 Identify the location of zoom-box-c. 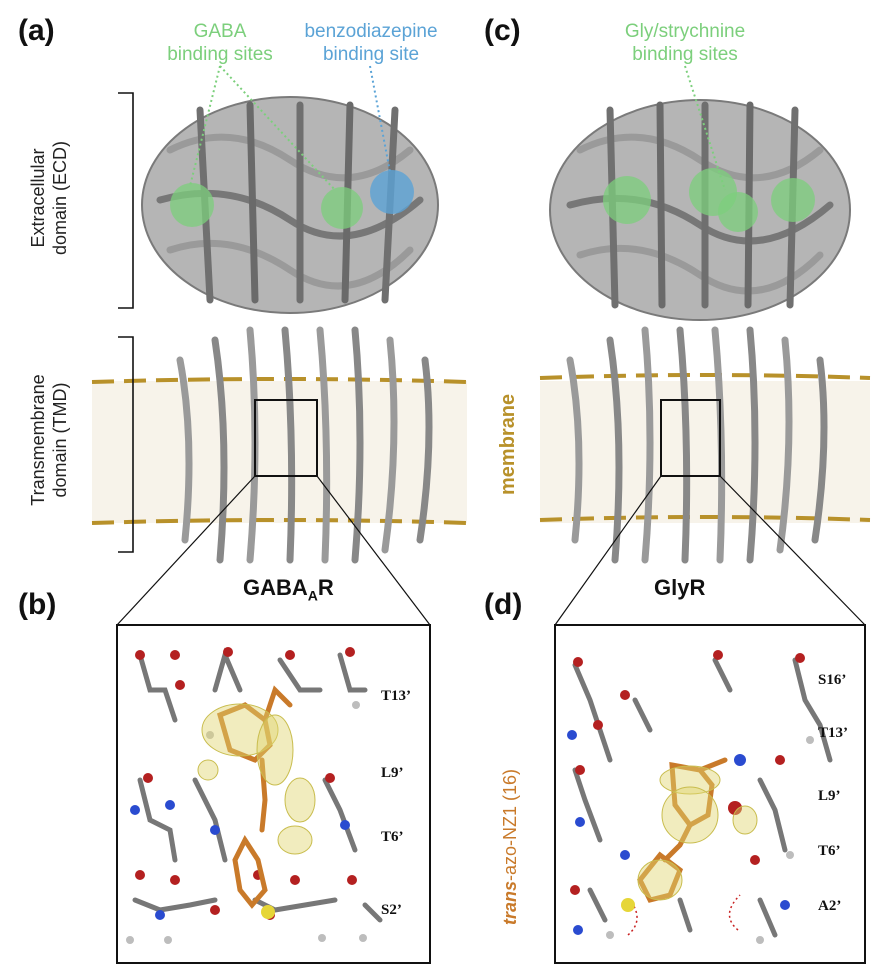
(690, 438).